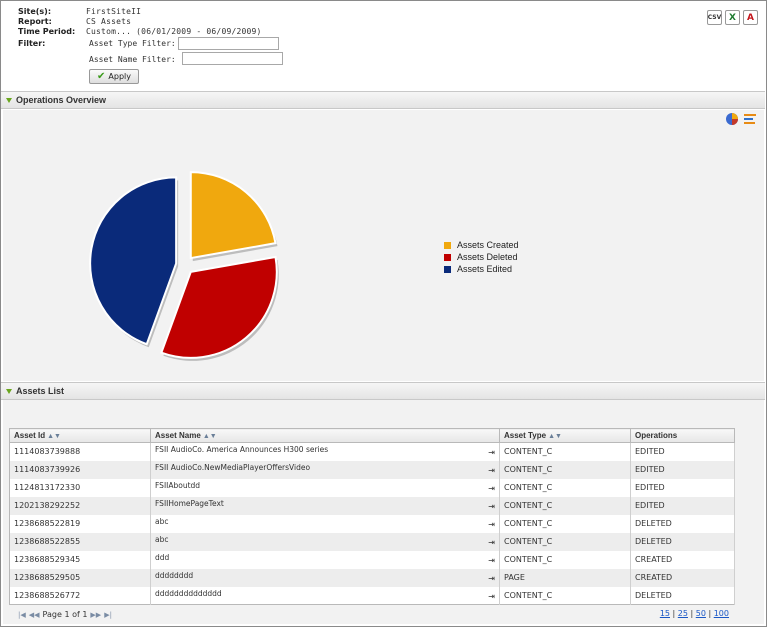 The width and height of the screenshot is (767, 627). I want to click on param-key: Site(s):, so click(35, 11).